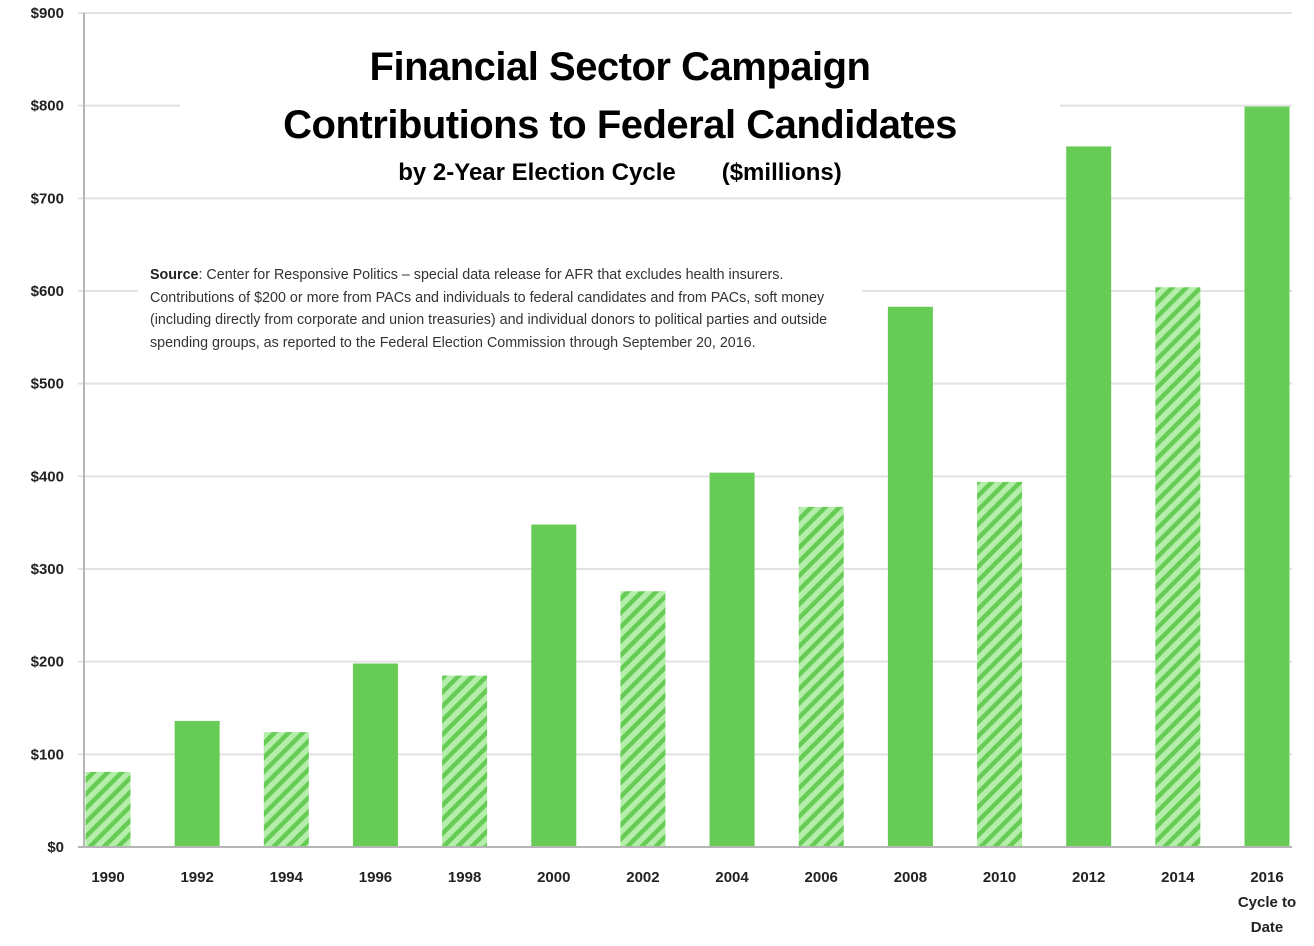 The height and width of the screenshot is (946, 1314). Describe the element at coordinates (287, 877) in the screenshot. I see `x-tick-label: 1994` at that location.